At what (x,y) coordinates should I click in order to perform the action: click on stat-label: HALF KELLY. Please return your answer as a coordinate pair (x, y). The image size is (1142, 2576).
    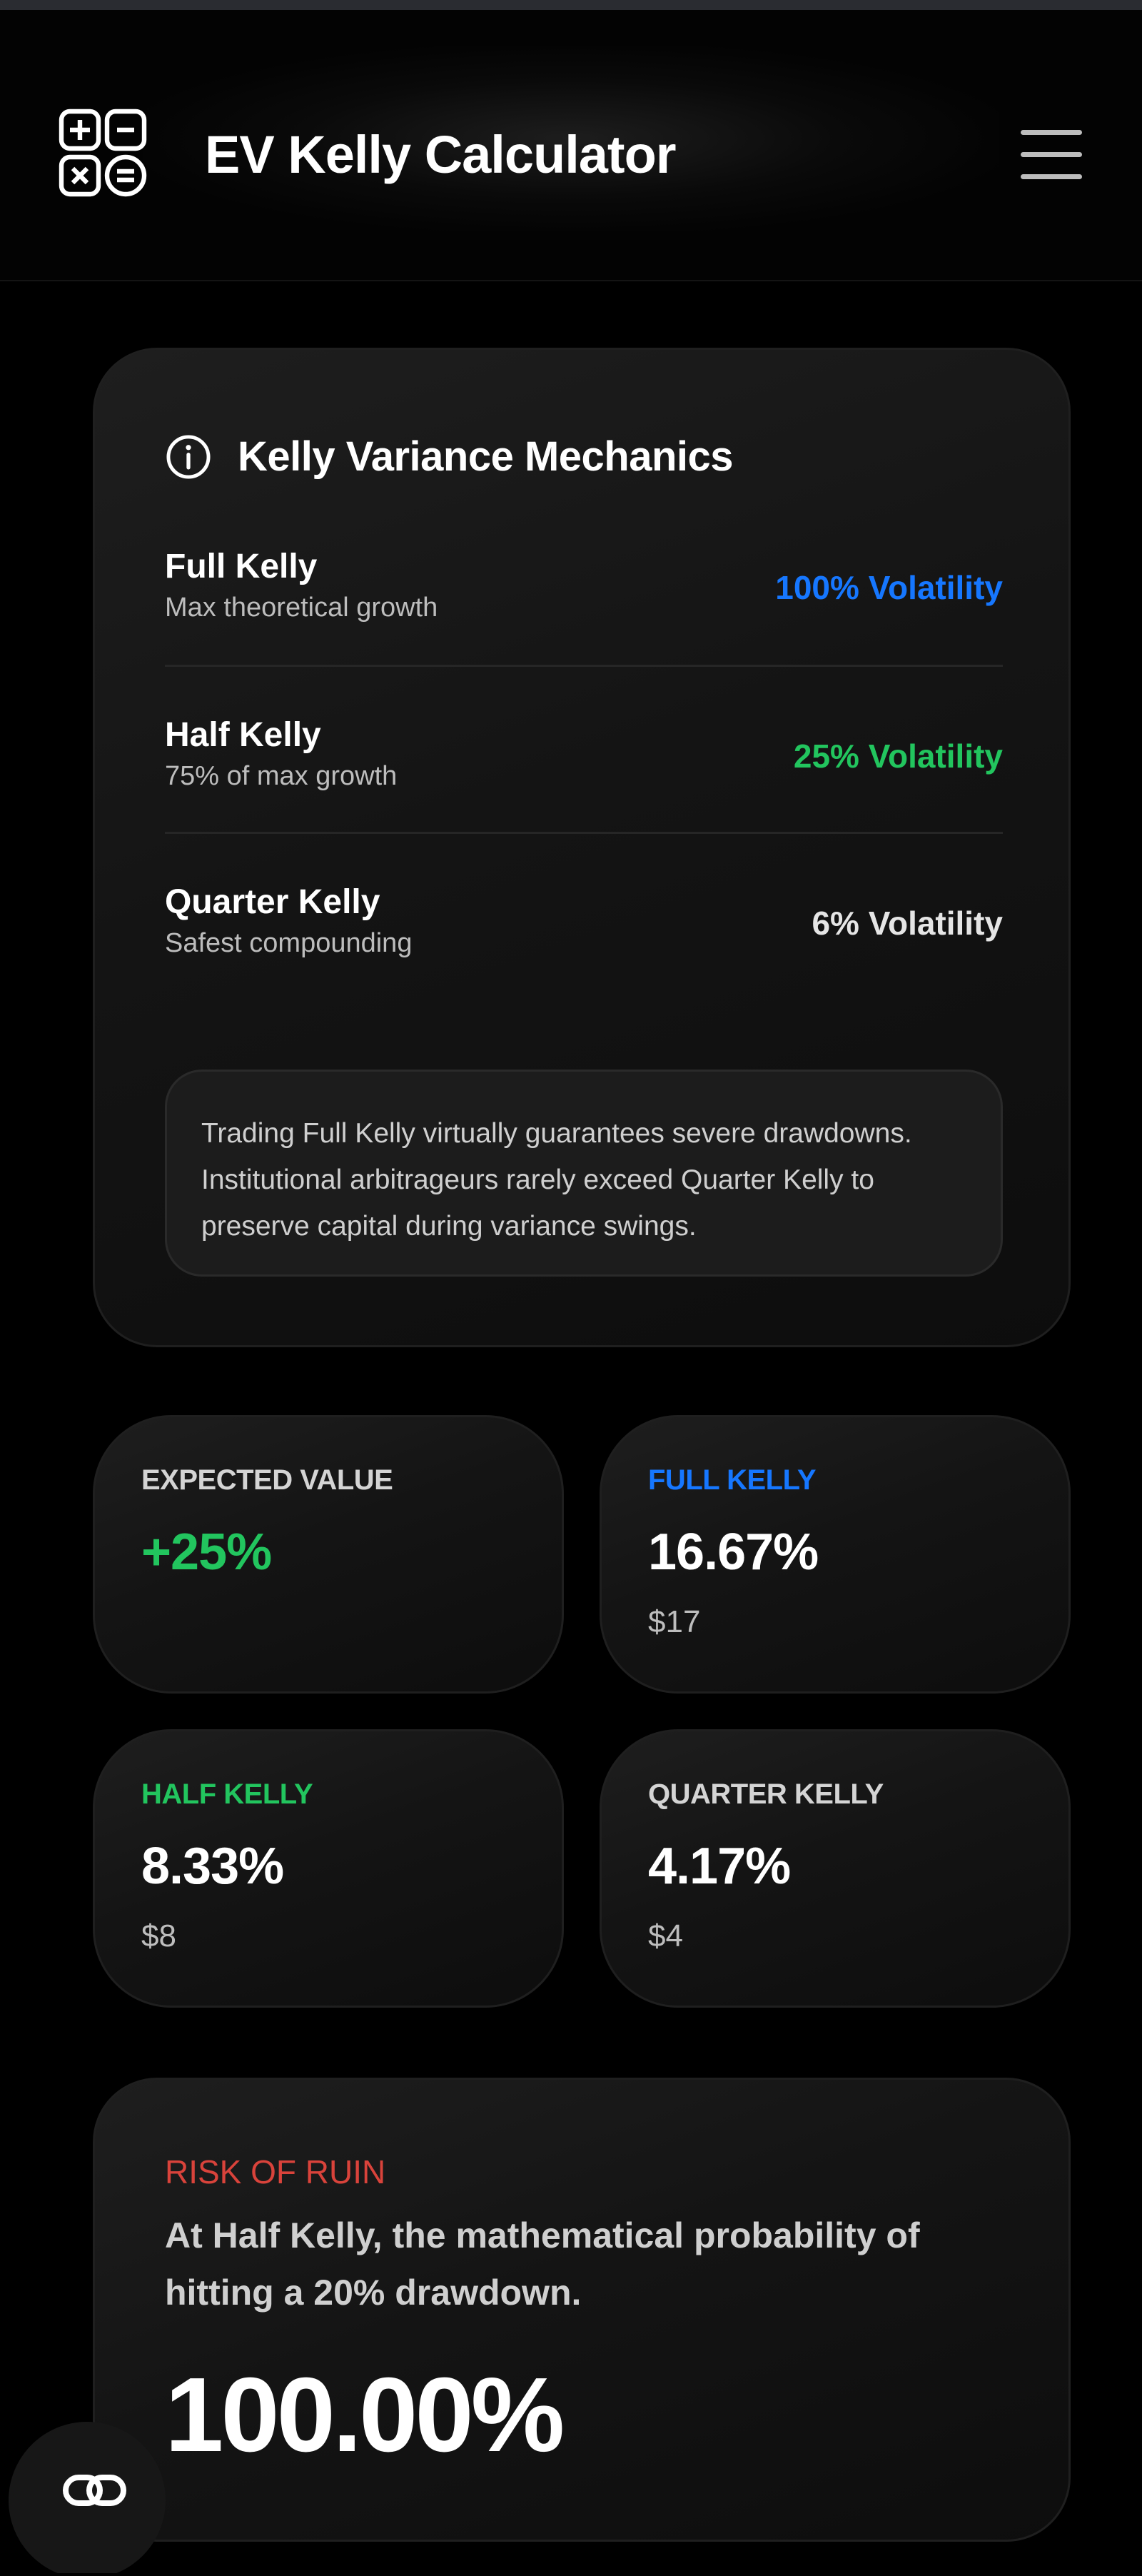
    Looking at the image, I should click on (227, 1794).